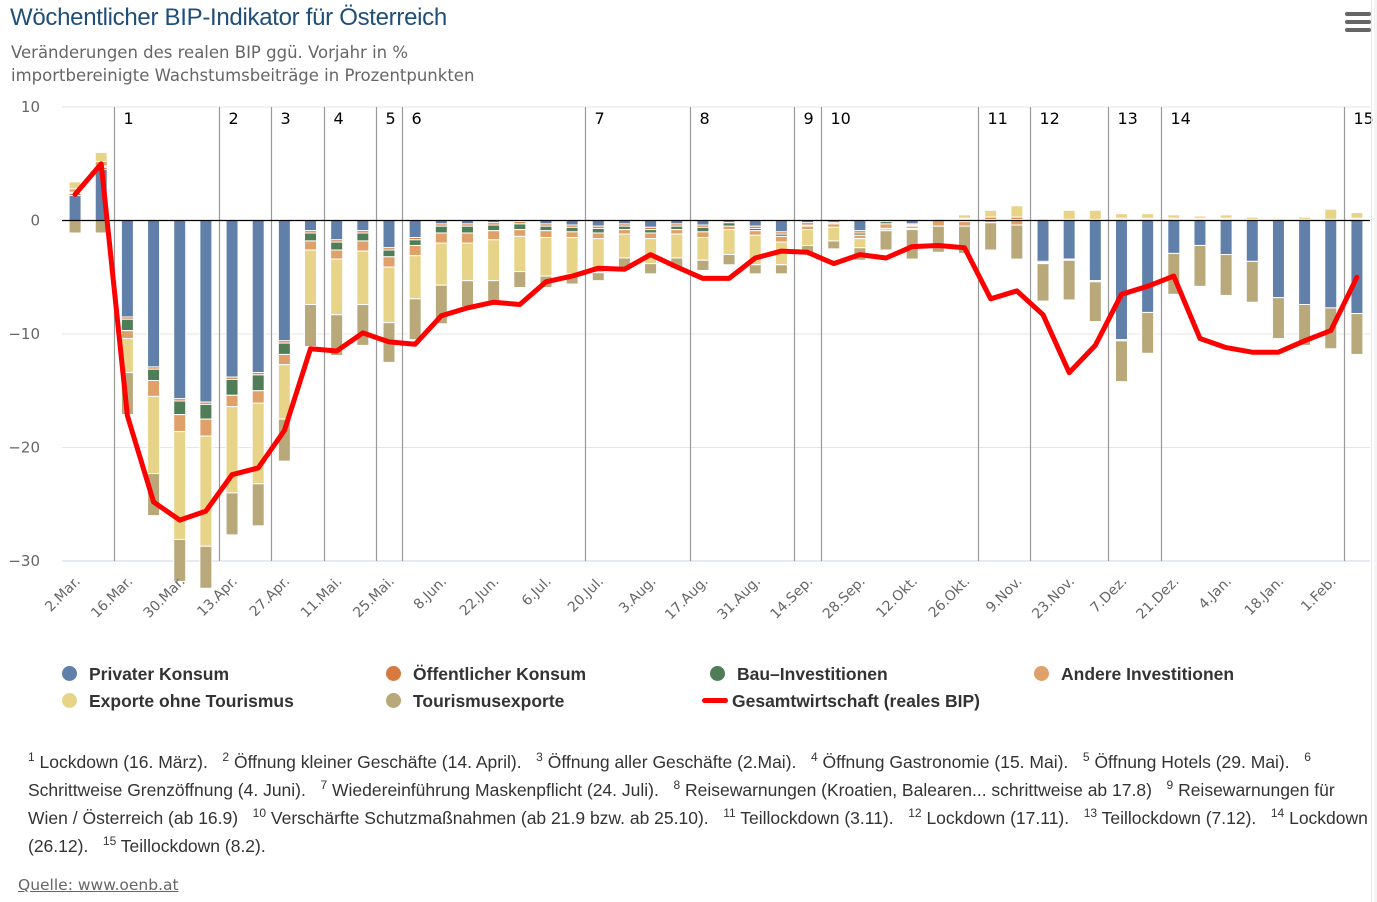 The height and width of the screenshot is (902, 1377). Describe the element at coordinates (1050, 118) in the screenshot. I see `annotation-label: 12` at that location.